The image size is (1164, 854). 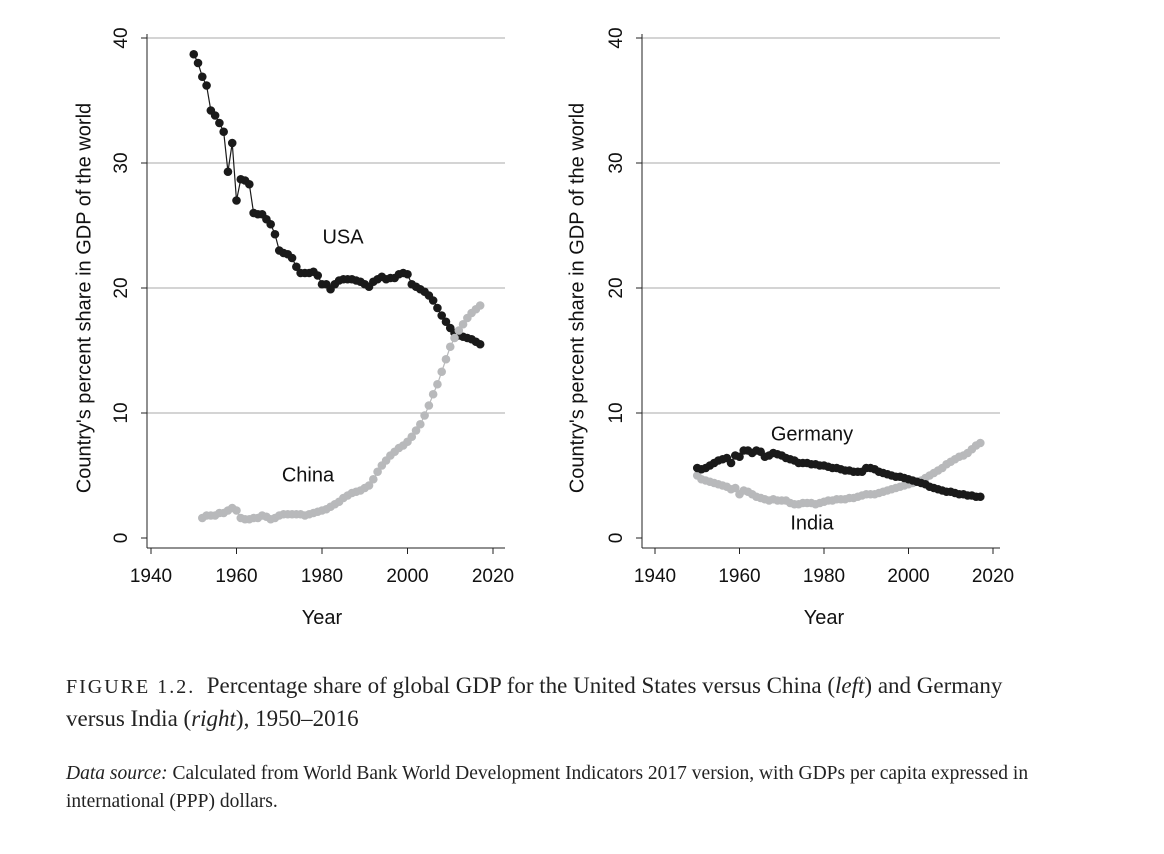 I want to click on series-china, so click(x=341, y=412).